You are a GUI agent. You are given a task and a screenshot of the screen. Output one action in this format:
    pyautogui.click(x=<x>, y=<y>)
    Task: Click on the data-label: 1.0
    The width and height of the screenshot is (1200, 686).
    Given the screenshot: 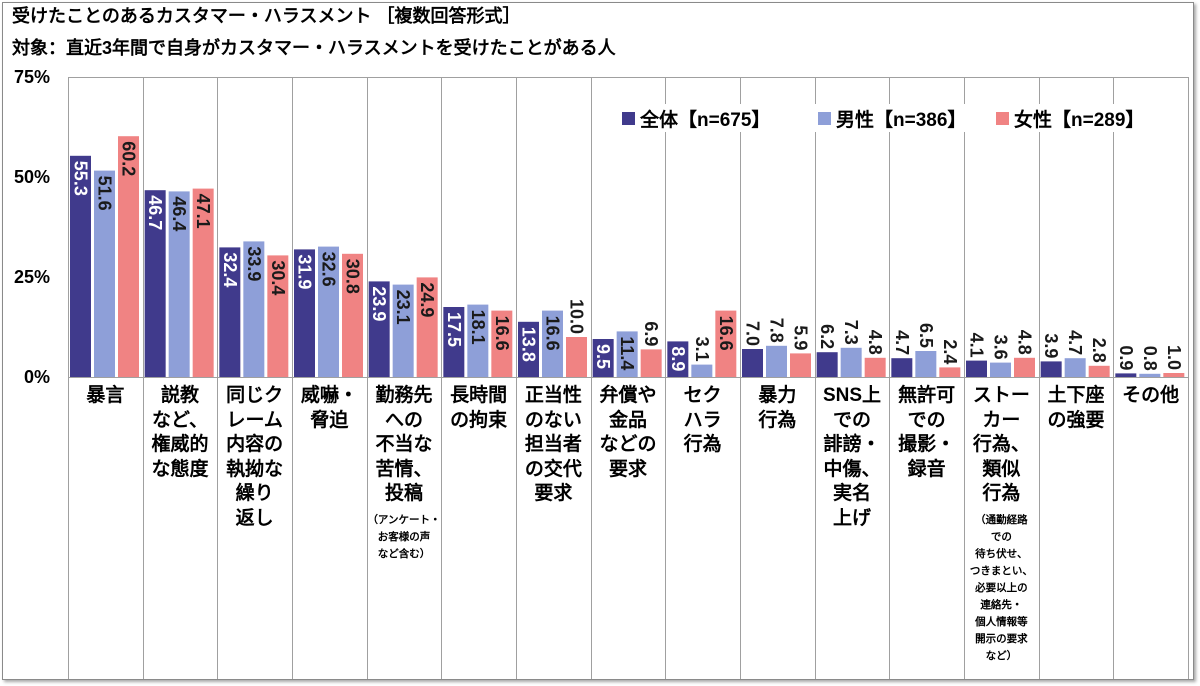 What is the action you would take?
    pyautogui.click(x=1174, y=357)
    